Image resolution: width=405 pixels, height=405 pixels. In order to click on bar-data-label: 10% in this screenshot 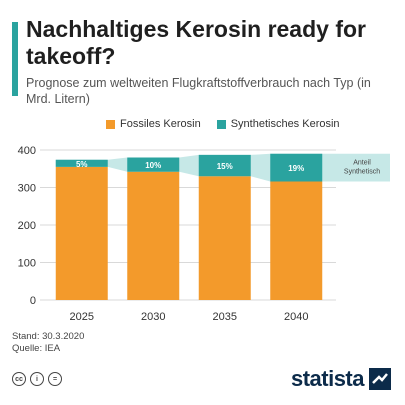, I will do `click(153, 165)`.